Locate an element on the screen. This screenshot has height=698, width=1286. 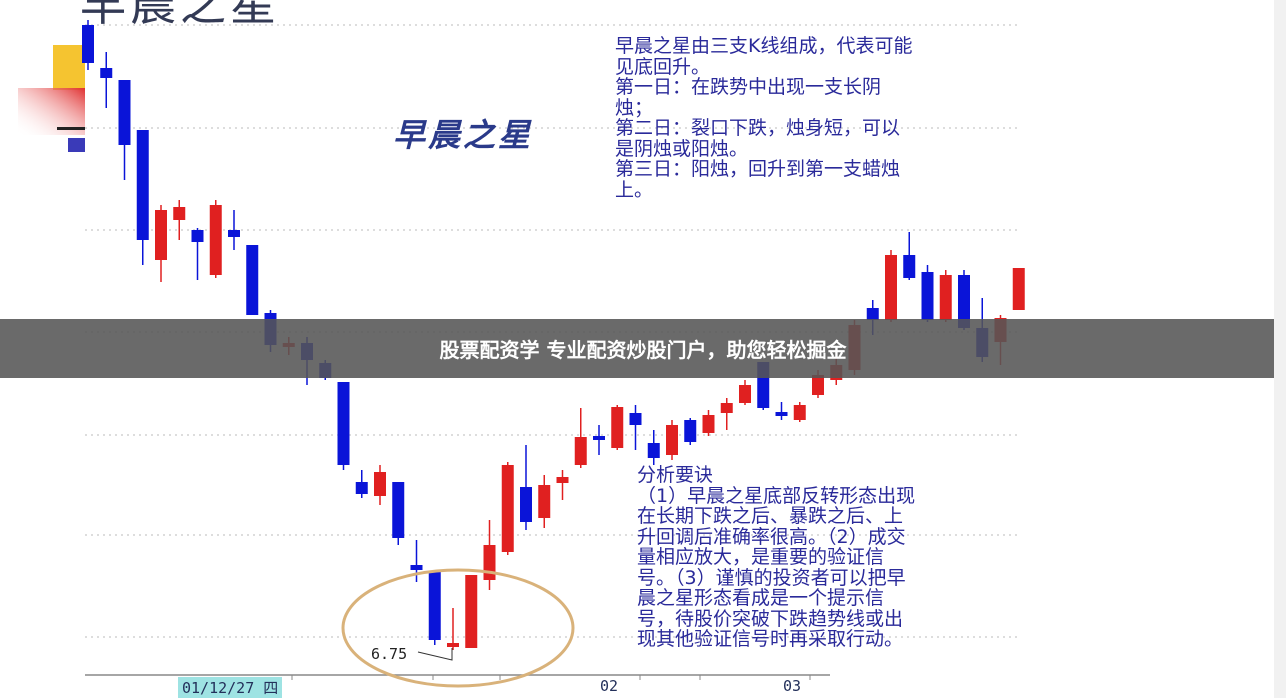
left-decoration is located at coordinates (51, 98).